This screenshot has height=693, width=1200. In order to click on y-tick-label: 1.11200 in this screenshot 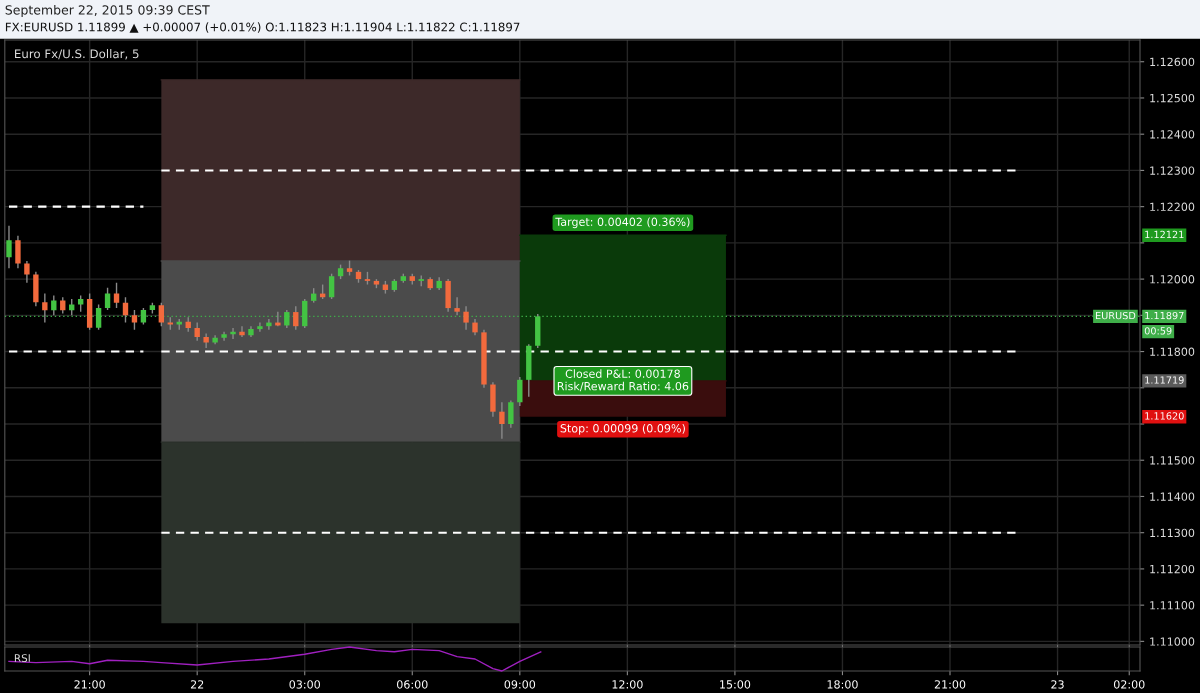, I will do `click(1172, 569)`.